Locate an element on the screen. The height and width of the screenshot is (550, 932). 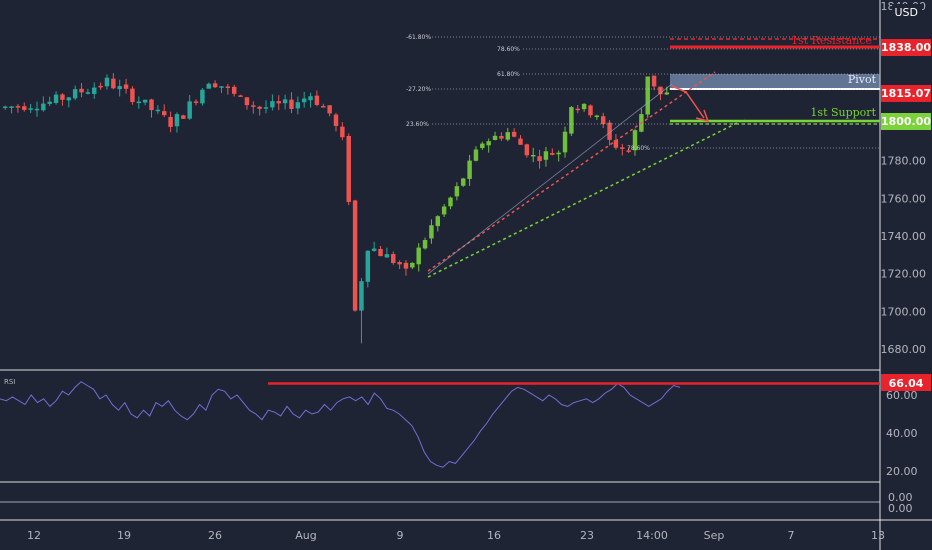
projection-arrowhead is located at coordinates (702, 116).